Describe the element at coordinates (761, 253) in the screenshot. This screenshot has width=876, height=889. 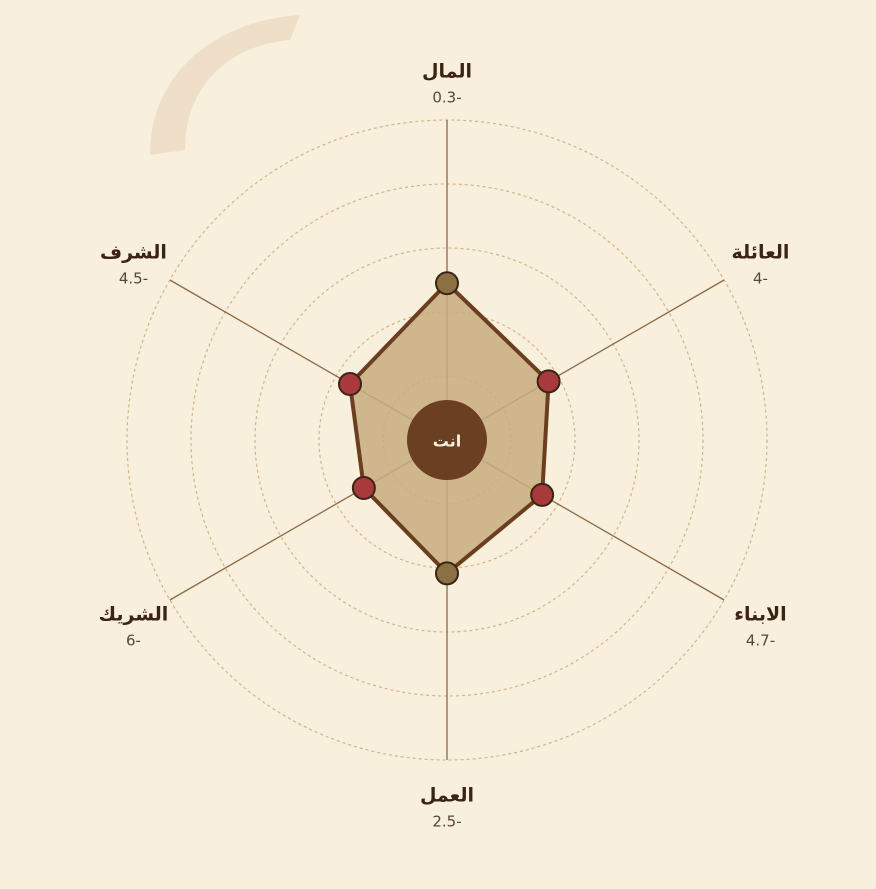
I see `axis-label: العائلة` at that location.